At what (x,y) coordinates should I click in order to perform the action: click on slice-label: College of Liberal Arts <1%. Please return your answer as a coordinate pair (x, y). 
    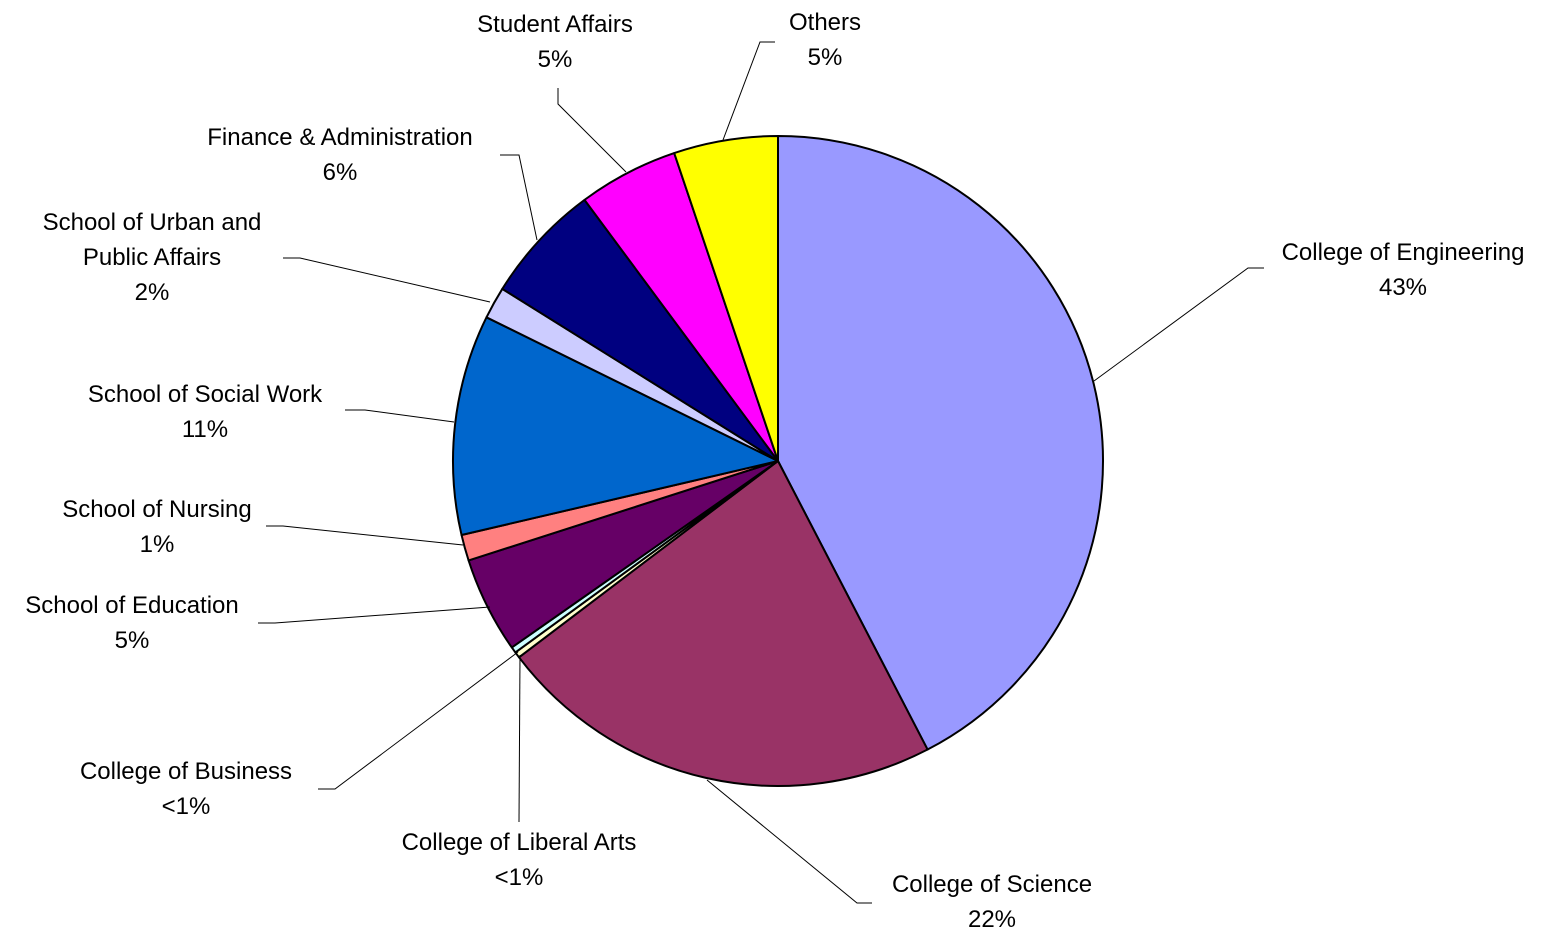
    Looking at the image, I should click on (519, 860).